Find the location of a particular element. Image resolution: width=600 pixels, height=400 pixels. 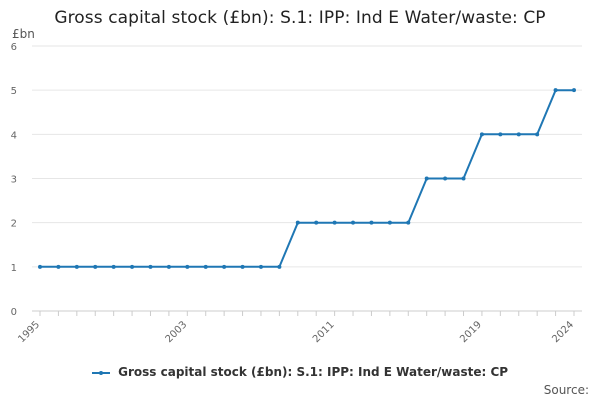

y-tick-label: 6 is located at coordinates (14, 47).